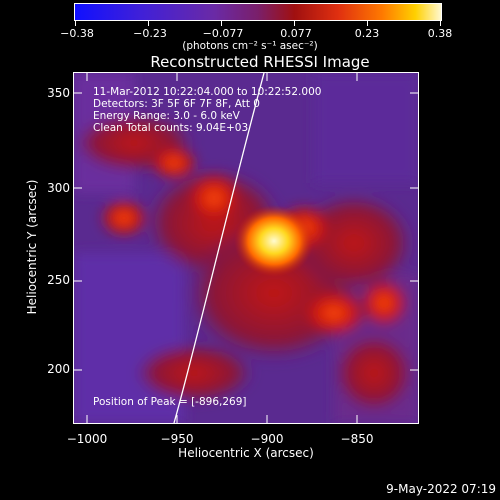  Describe the element at coordinates (258, 12) in the screenshot. I see `colorbar` at that location.